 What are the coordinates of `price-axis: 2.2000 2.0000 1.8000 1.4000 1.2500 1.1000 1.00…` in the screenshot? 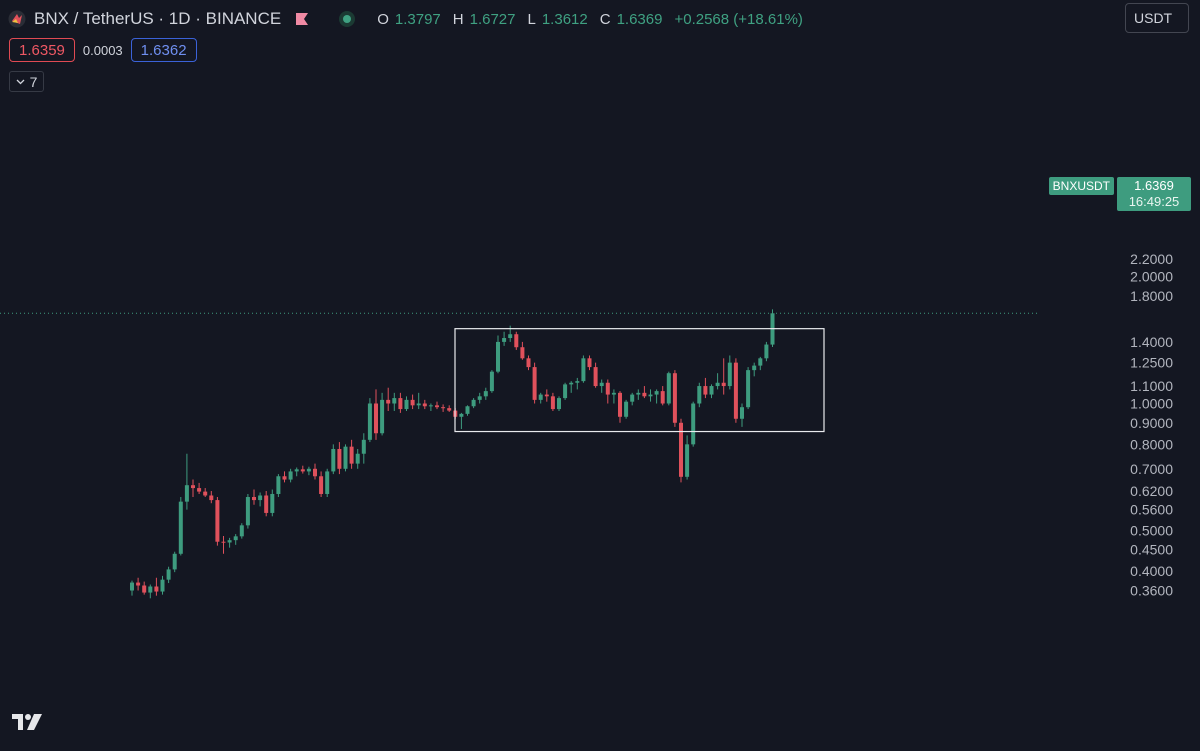 It's located at (1151, 424).